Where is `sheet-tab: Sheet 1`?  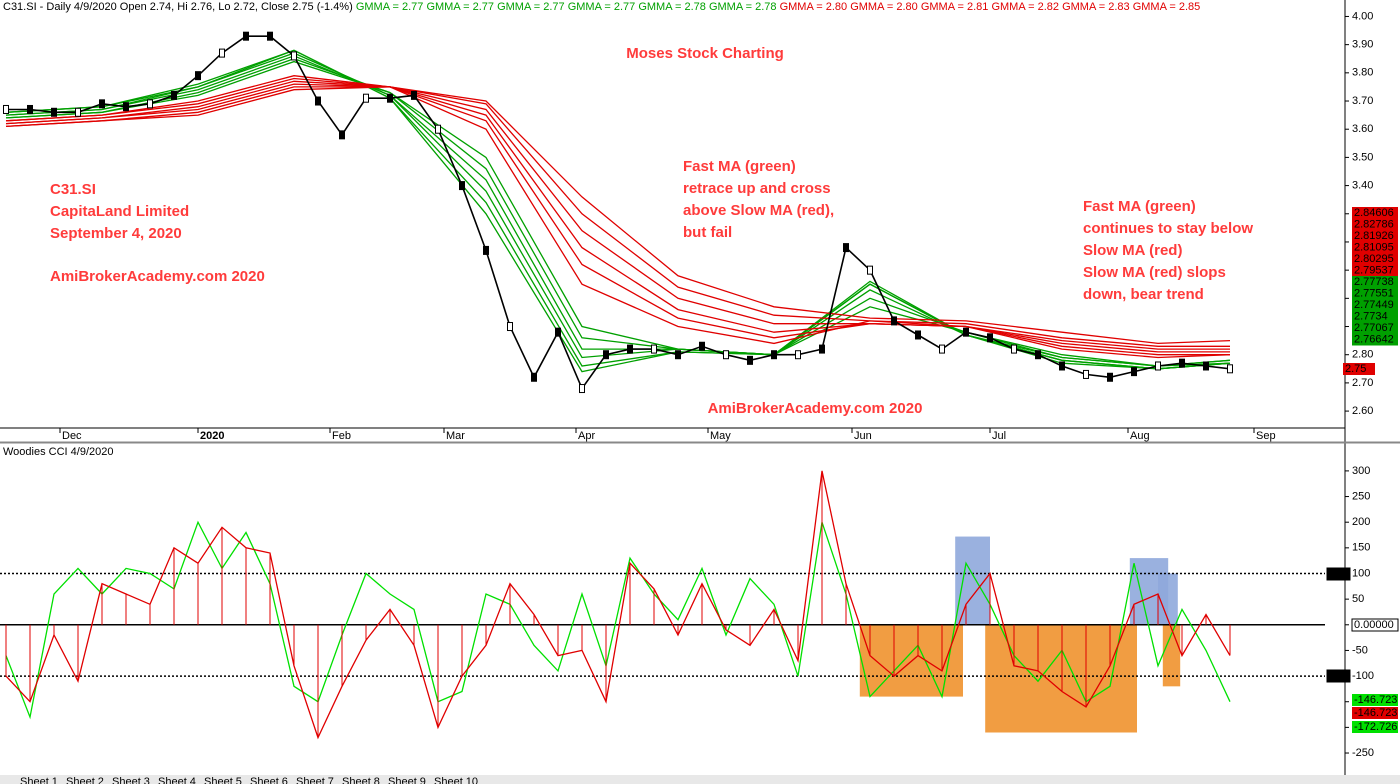
sheet-tab: Sheet 1 is located at coordinates (39, 780).